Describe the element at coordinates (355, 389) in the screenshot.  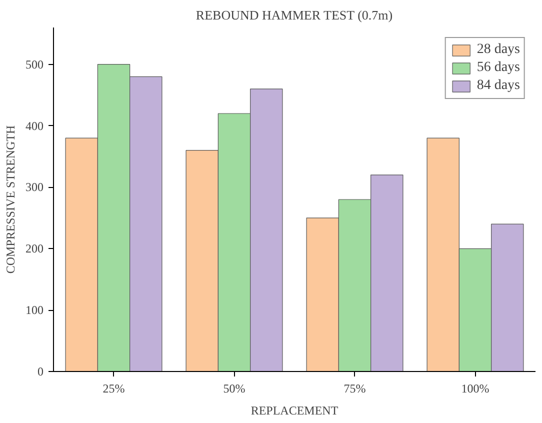
I see `x-tick-label: 75%` at that location.